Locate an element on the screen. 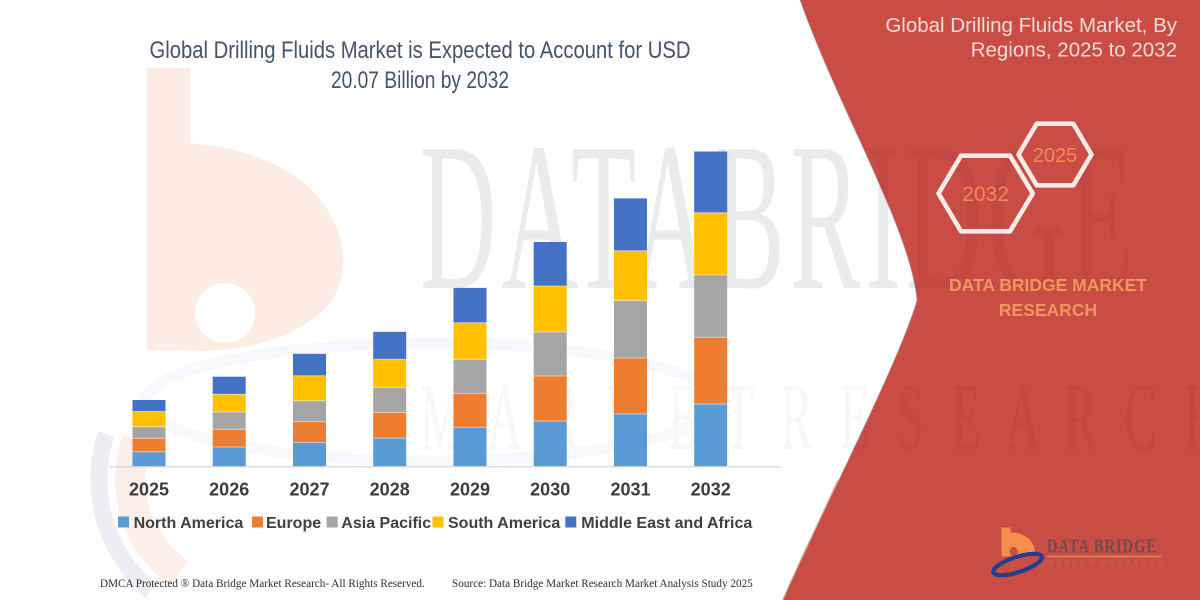  svg-text: South America is located at coordinates (504, 523).